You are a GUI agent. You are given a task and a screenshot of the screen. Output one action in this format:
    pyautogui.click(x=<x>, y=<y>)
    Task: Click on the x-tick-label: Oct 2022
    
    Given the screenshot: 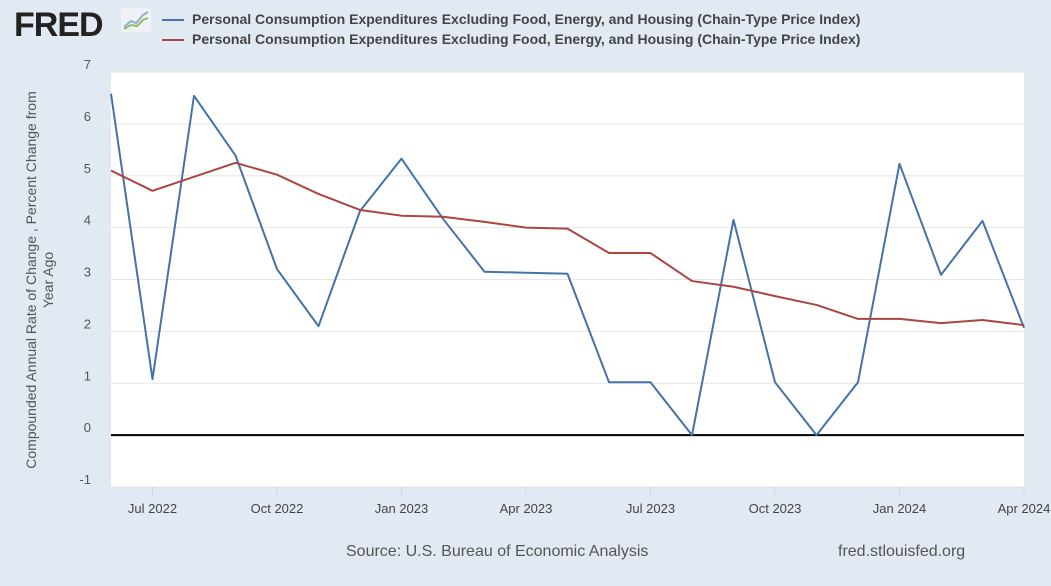 What is the action you would take?
    pyautogui.click(x=277, y=508)
    